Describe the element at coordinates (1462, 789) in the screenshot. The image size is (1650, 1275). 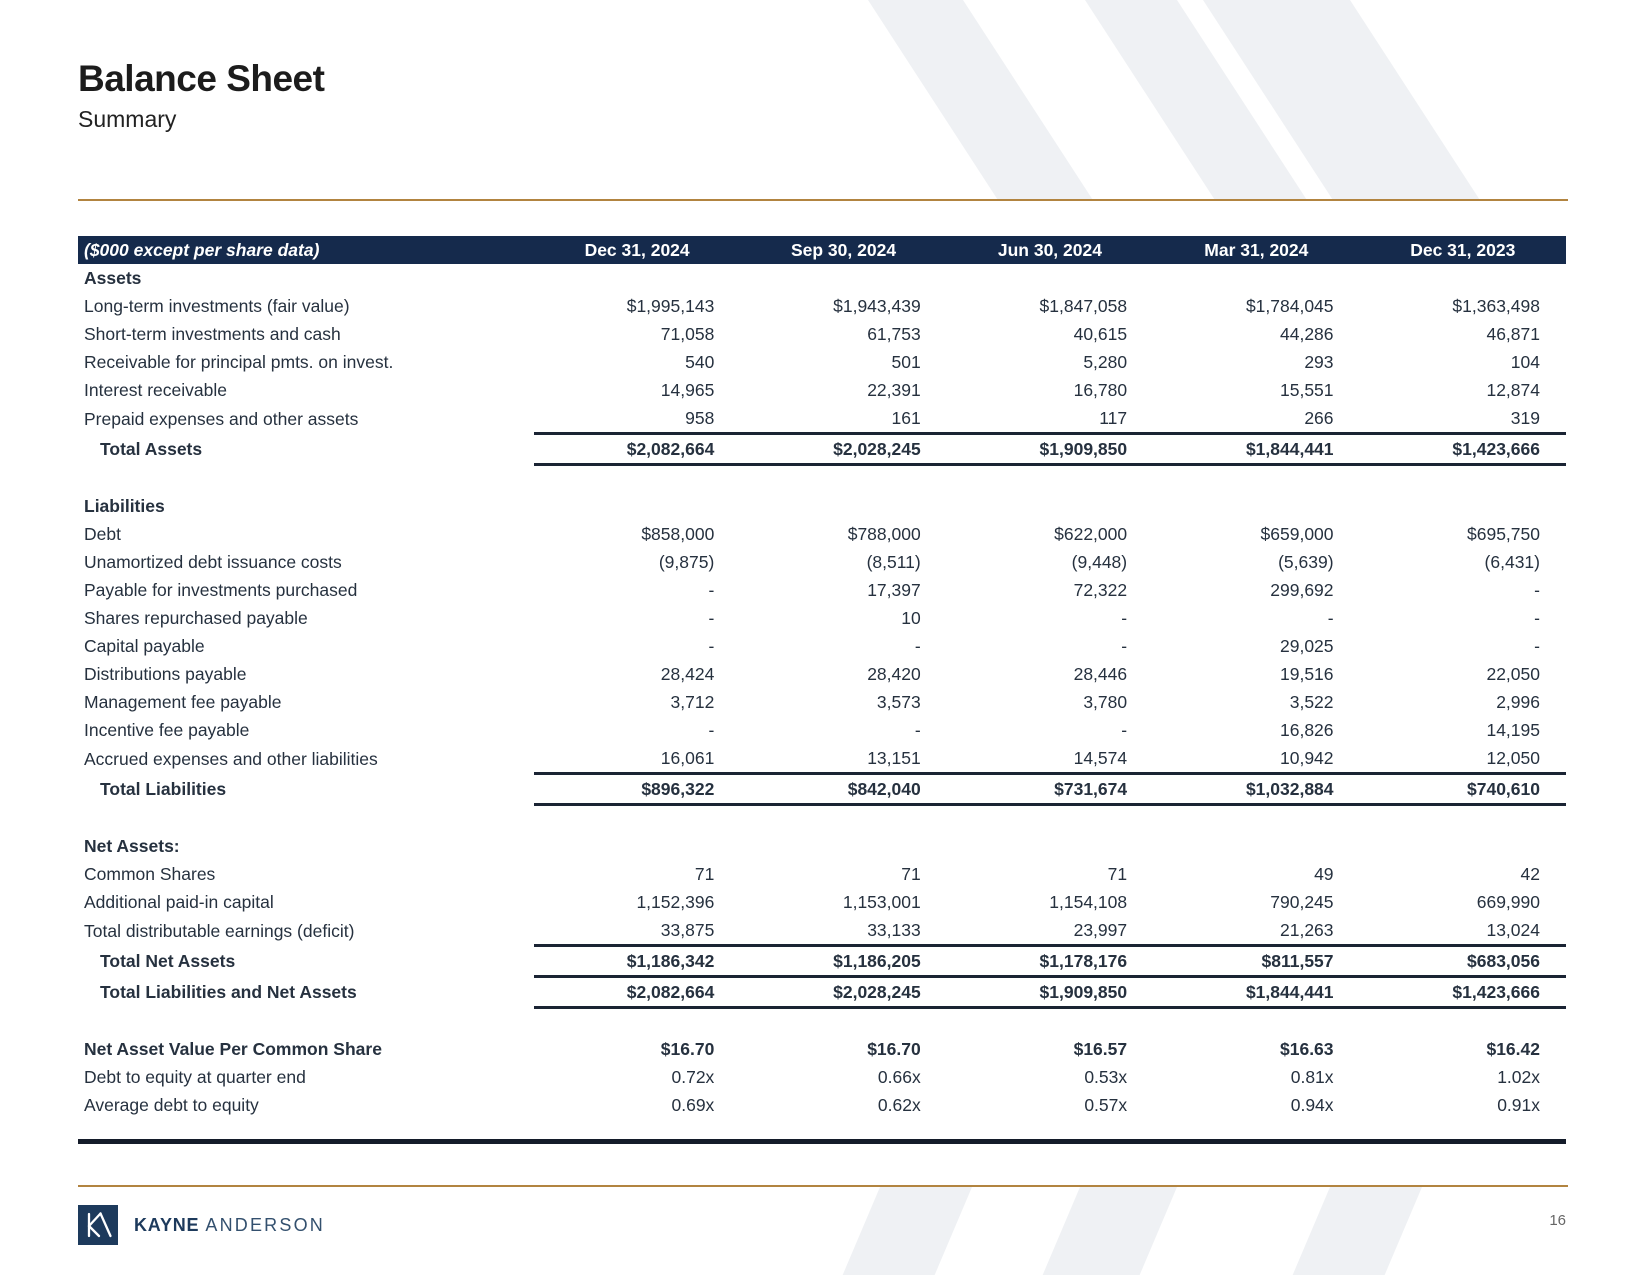
I see `value-cell: $740,610` at that location.